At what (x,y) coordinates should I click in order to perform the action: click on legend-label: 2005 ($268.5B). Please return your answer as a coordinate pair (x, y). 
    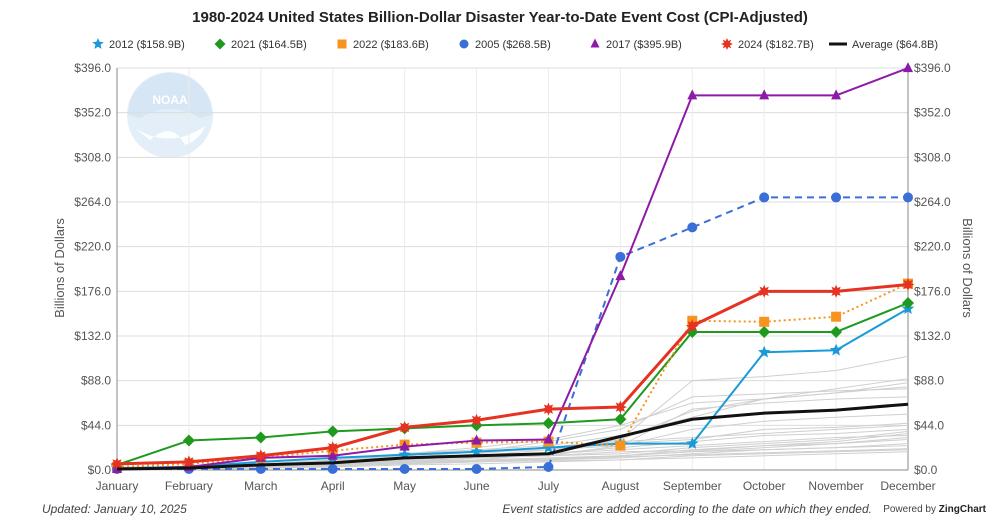
    Looking at the image, I should click on (513, 45).